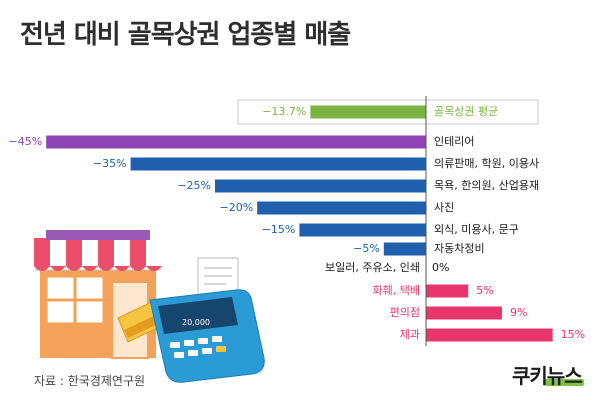  What do you see at coordinates (284, 111) in the screenshot?
I see `value-label: −13.7%` at bounding box center [284, 111].